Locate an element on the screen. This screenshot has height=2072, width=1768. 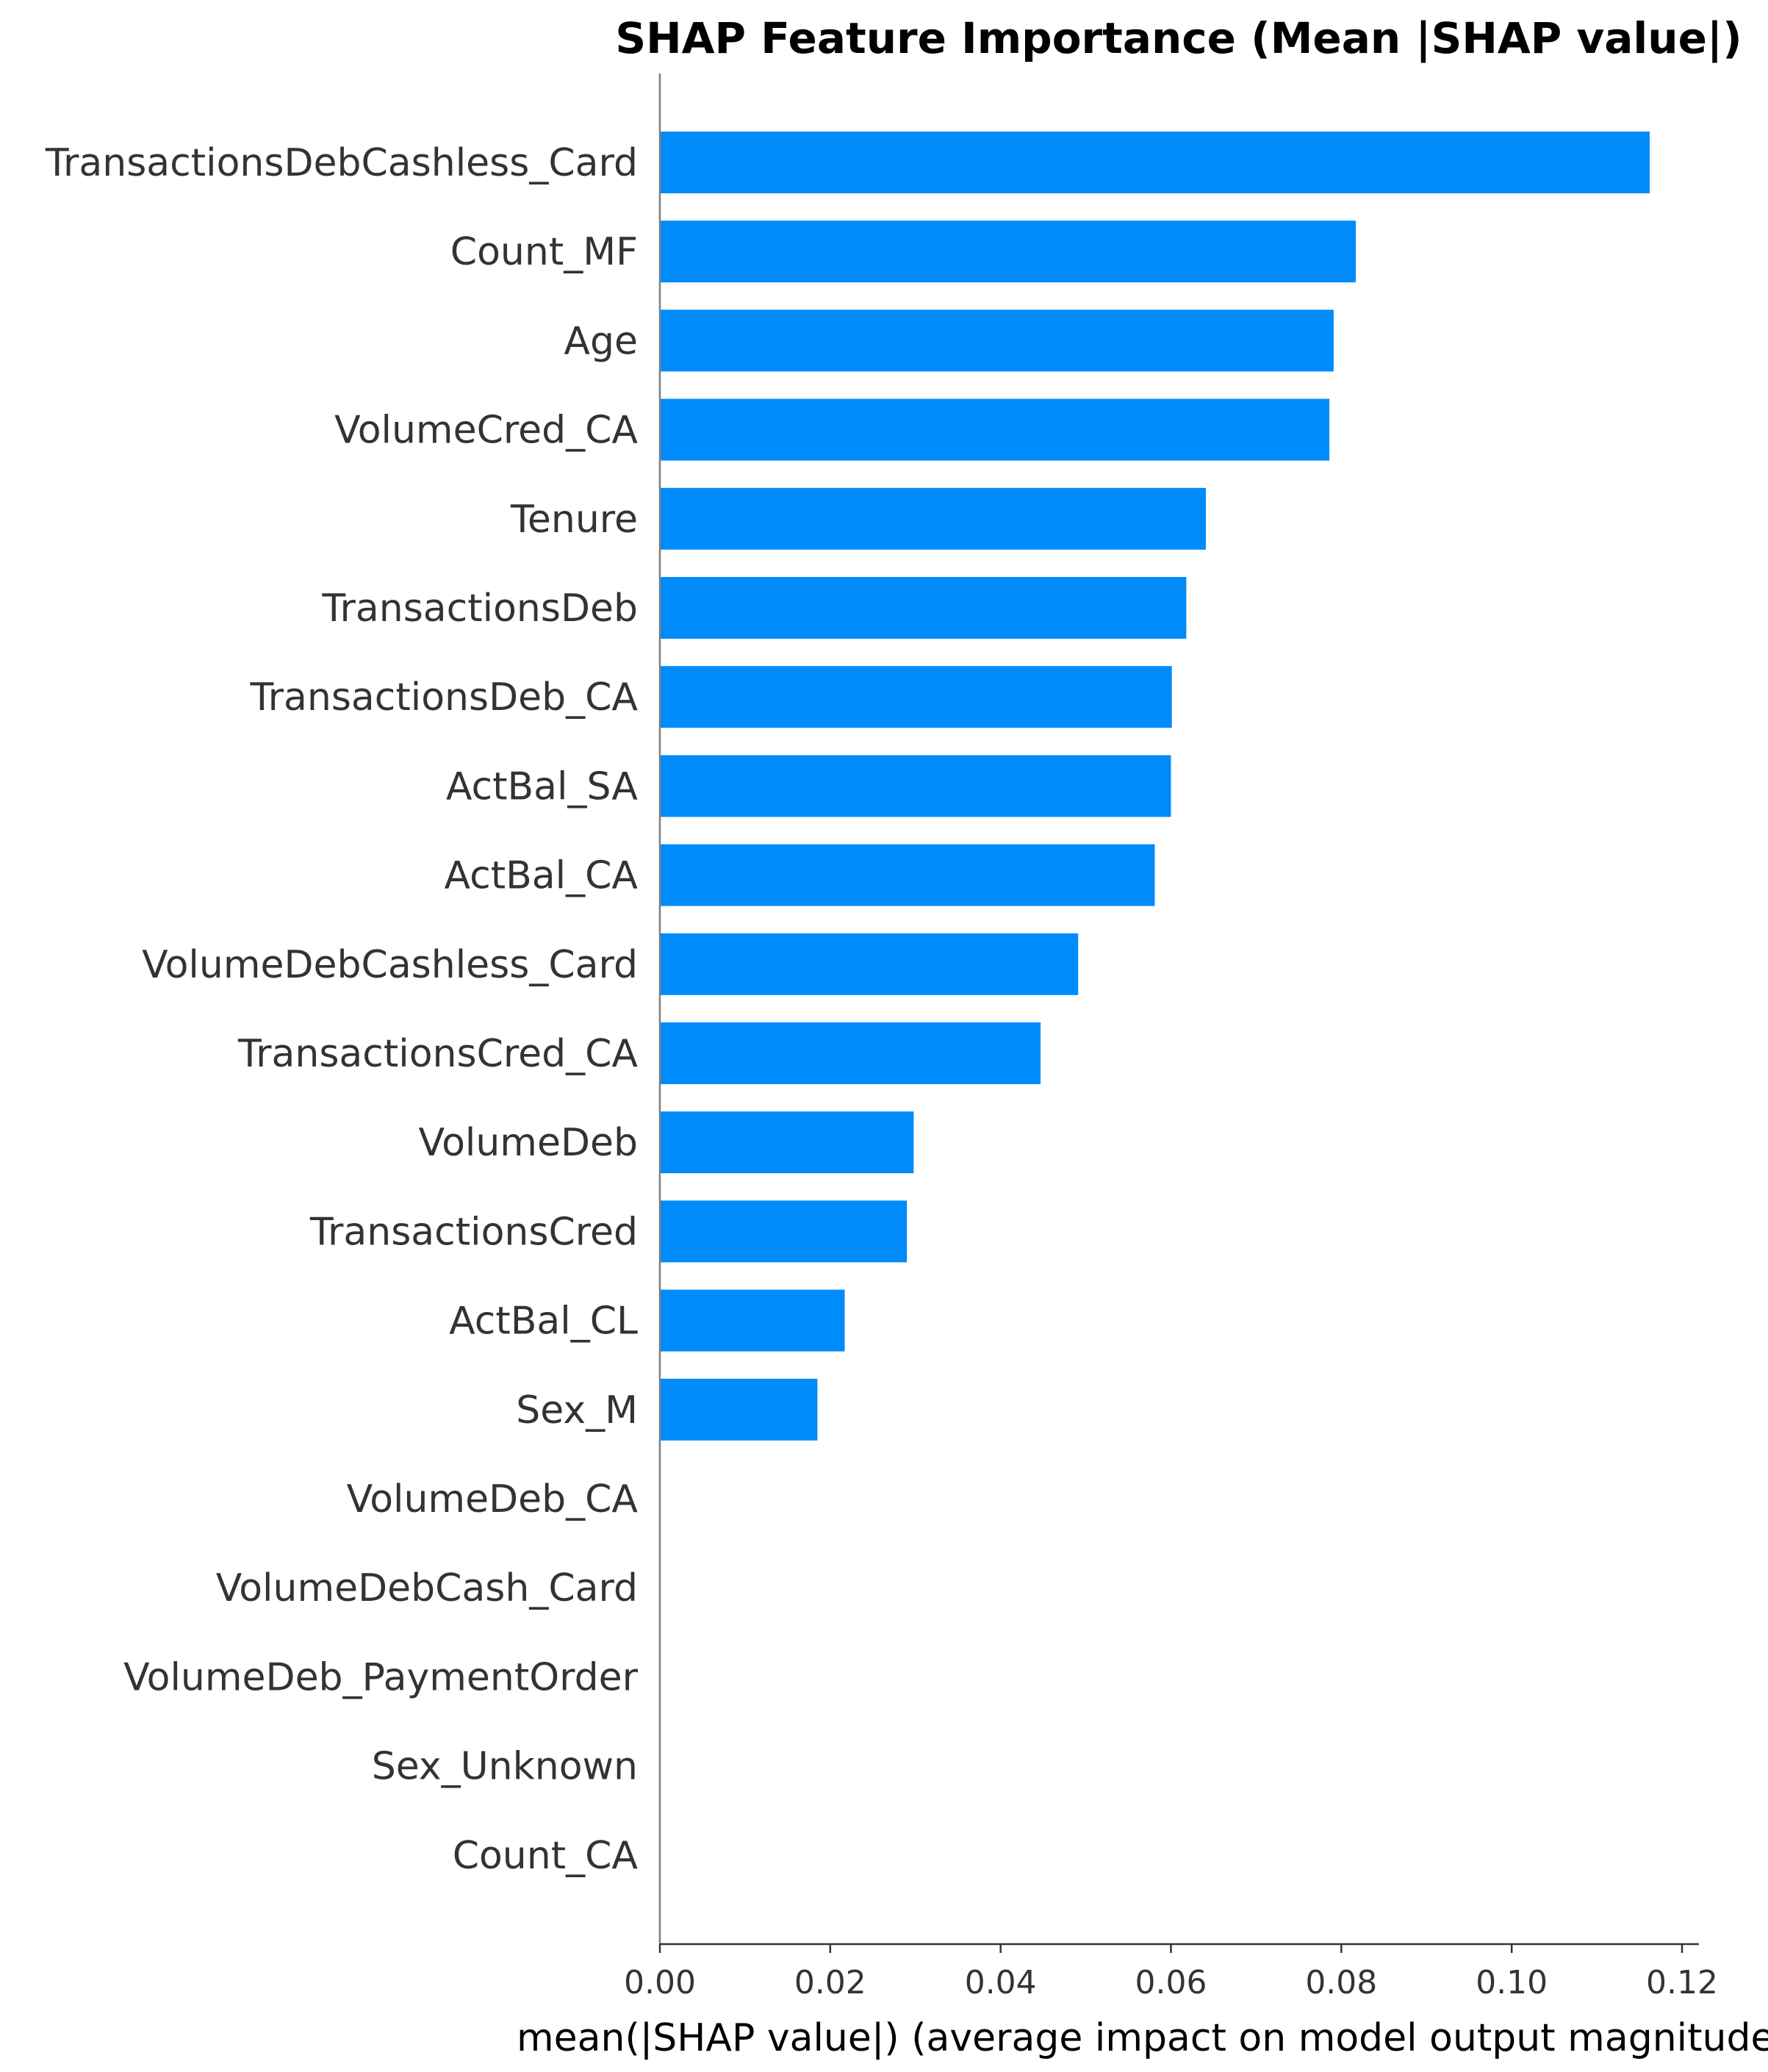
category-label: TransactionsDebCashless_Card is located at coordinates (341, 163).